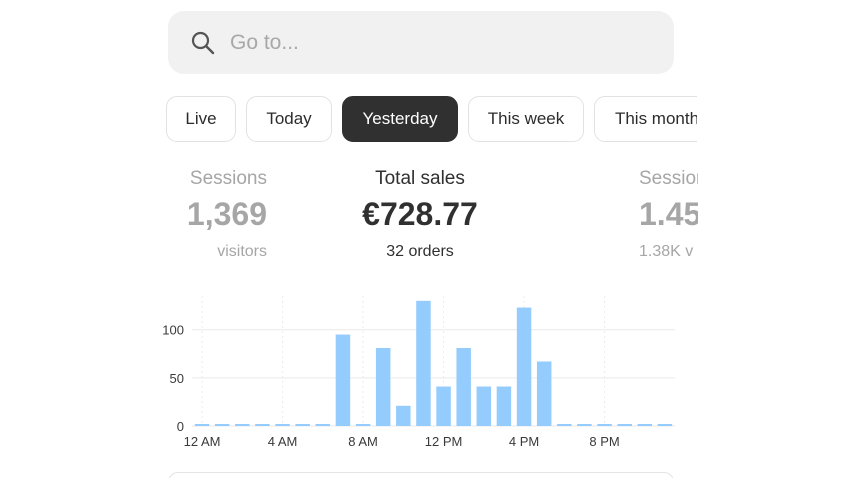 The image size is (843, 478). I want to click on search-bar, so click(421, 42).